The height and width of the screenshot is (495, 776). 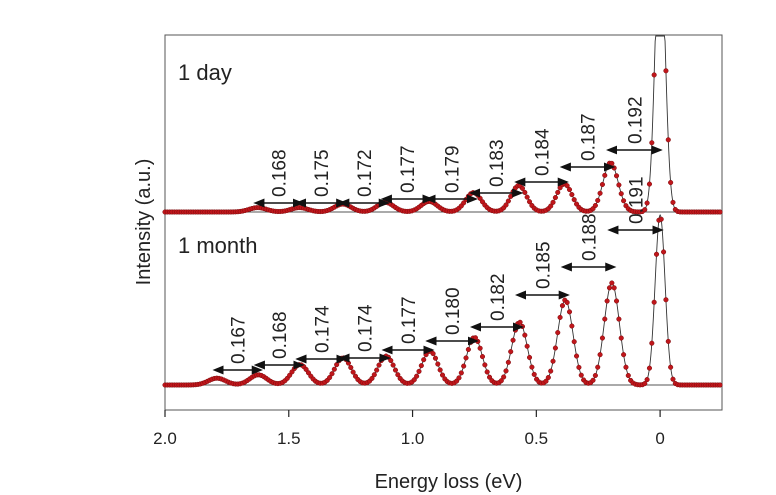 I want to click on y-axis-title: Intensity (a.u.), so click(x=144, y=222).